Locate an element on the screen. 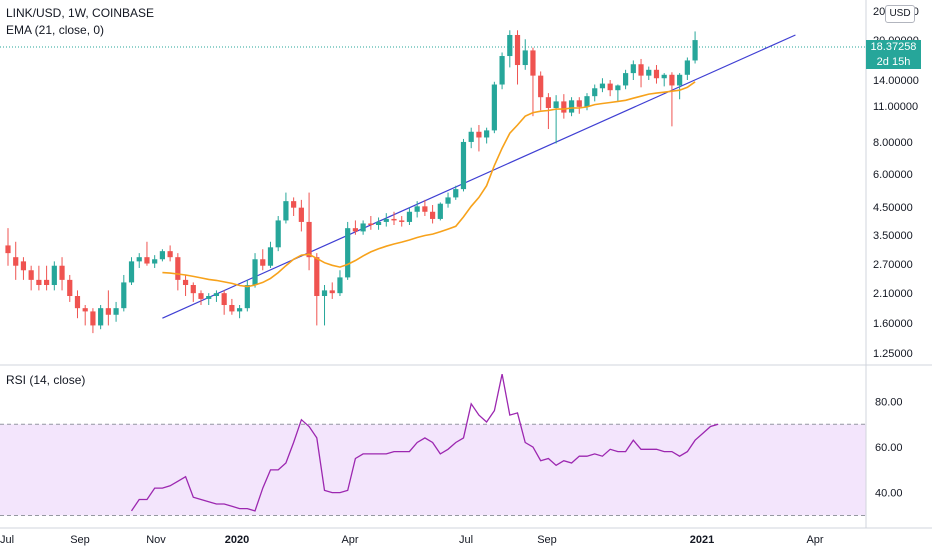 The width and height of the screenshot is (932, 550). price-tick-label: 2.70000 is located at coordinates (893, 265).